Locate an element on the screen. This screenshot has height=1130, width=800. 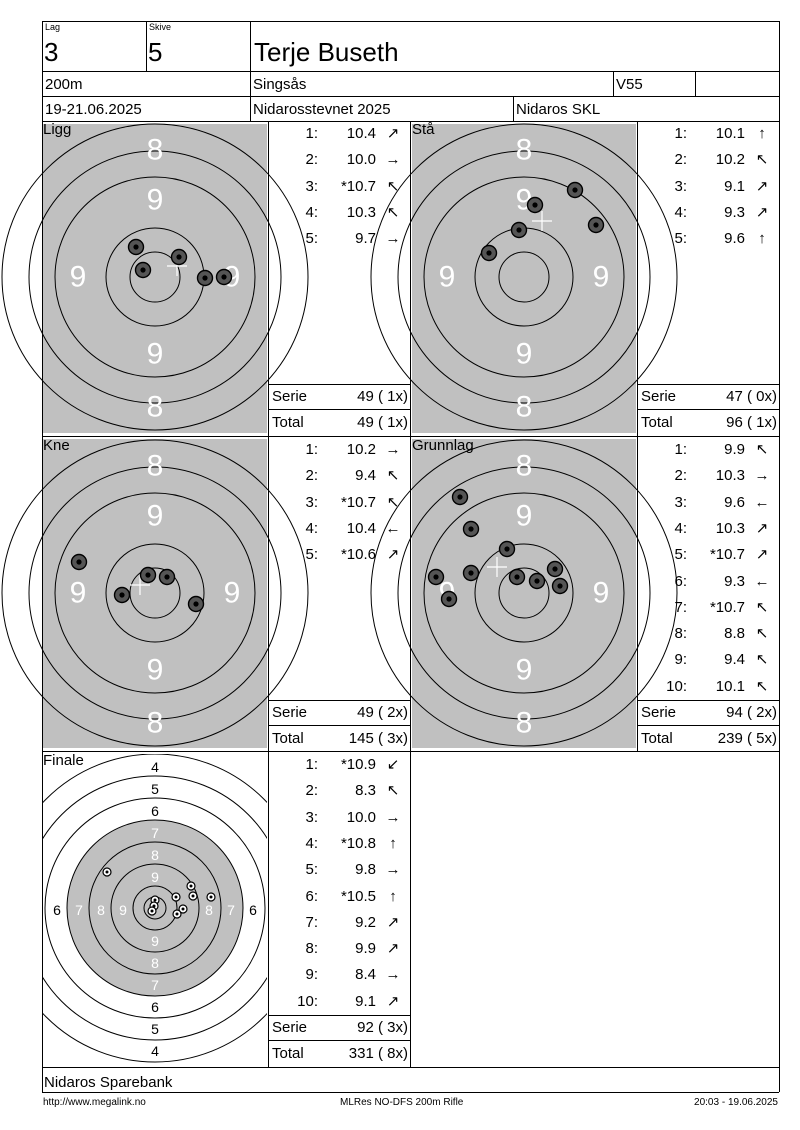
footer-url: http://www.megalink.no is located at coordinates (94, 1102).